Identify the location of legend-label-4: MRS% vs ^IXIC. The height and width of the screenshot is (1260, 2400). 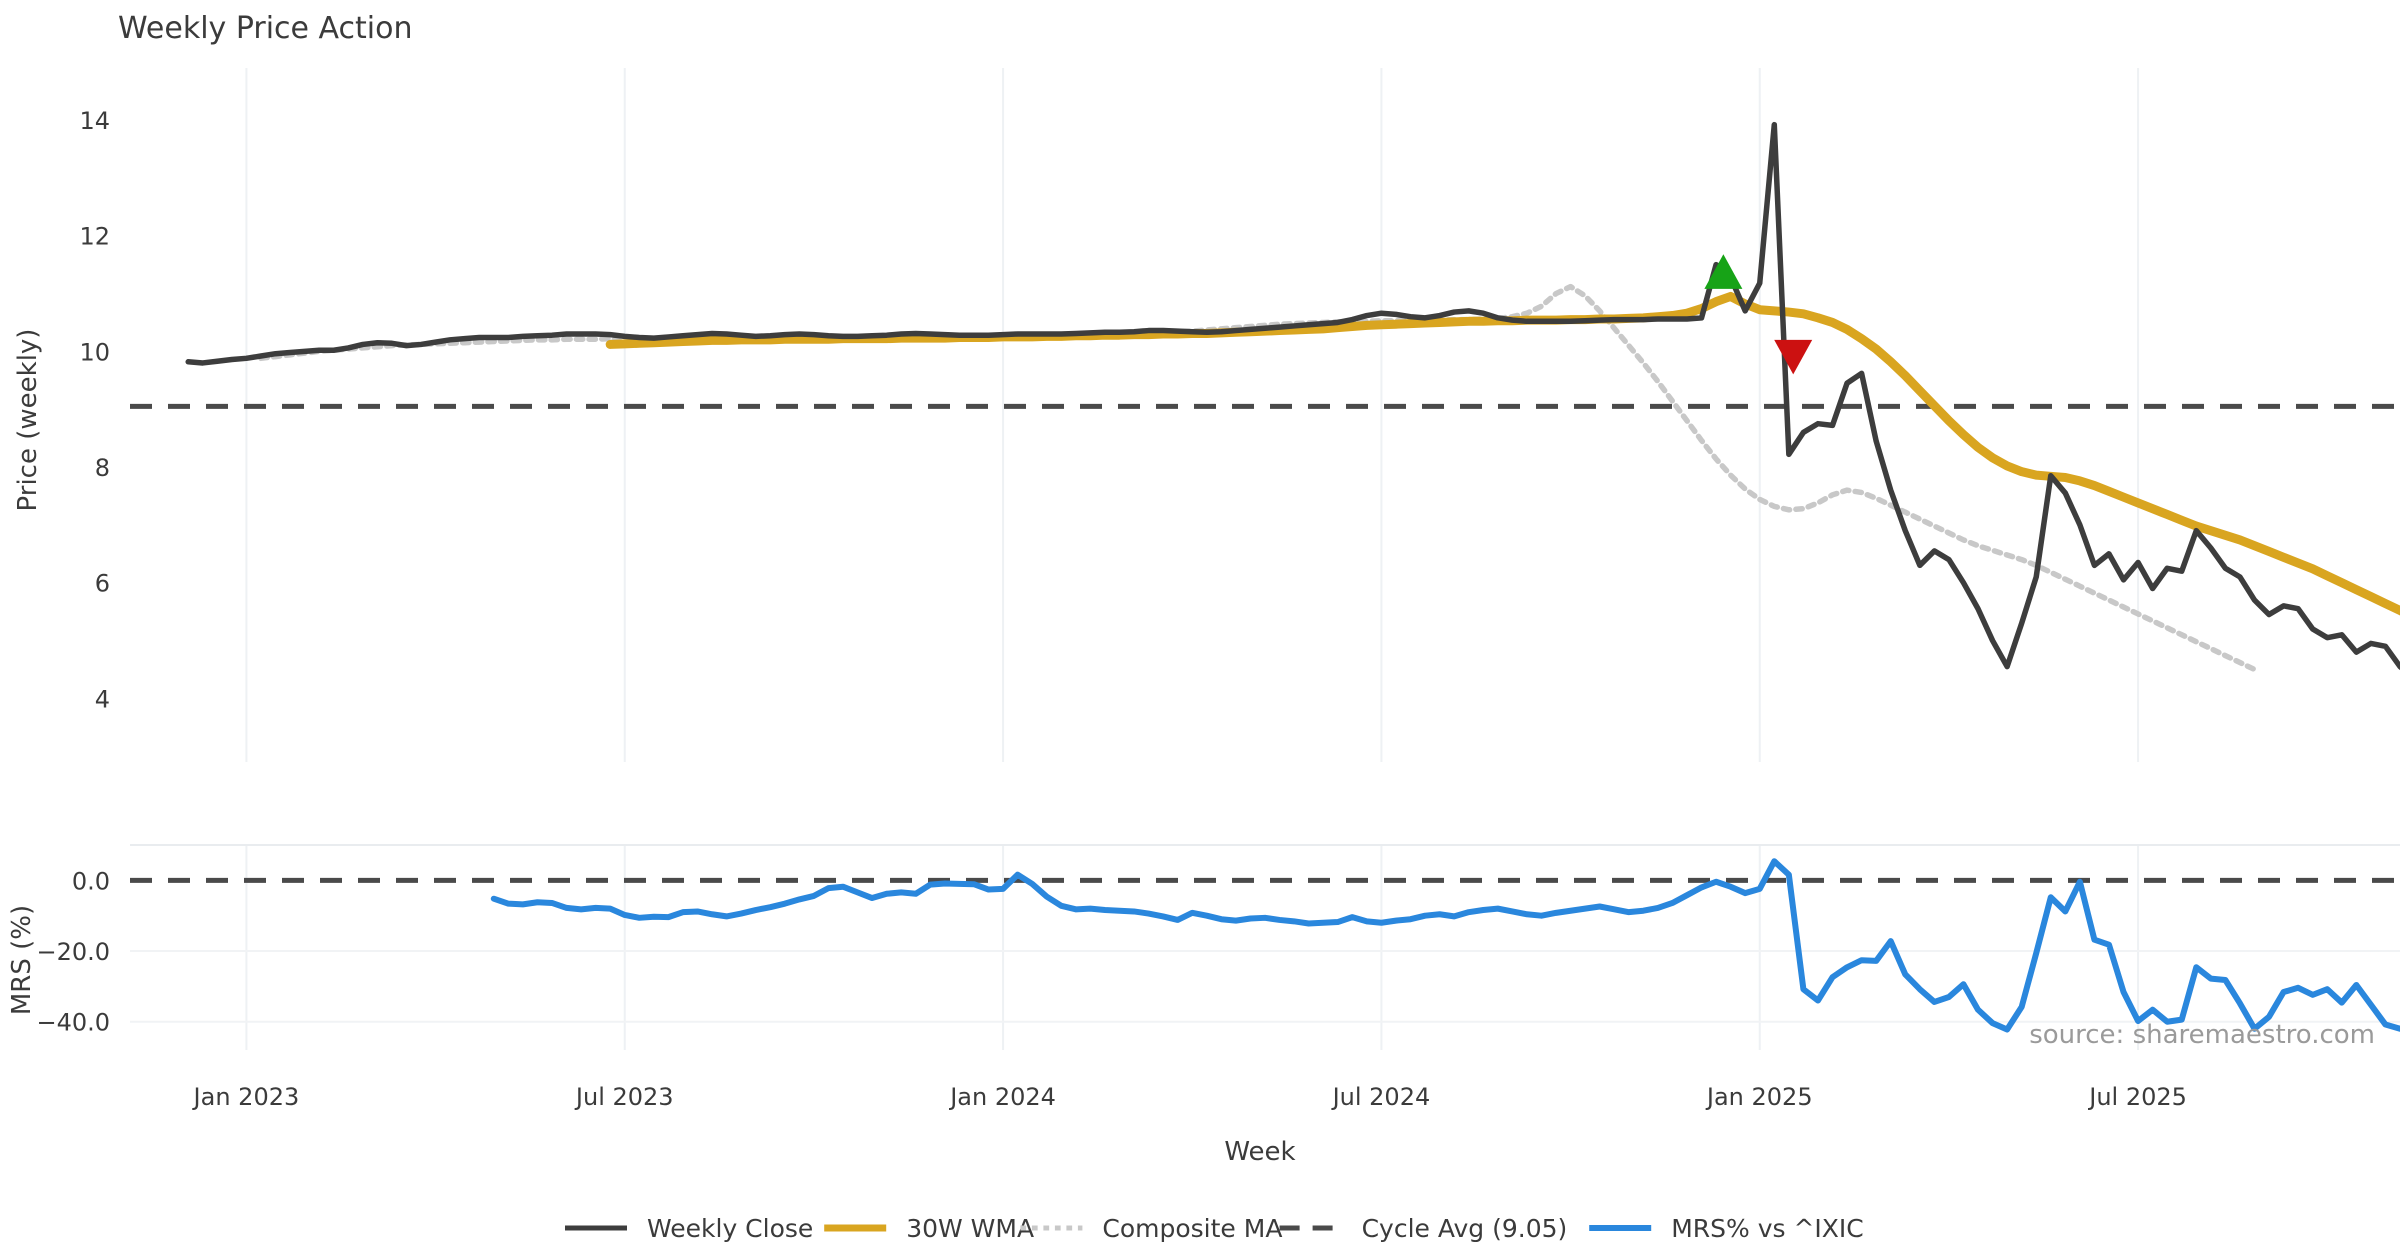
(1767, 1228).